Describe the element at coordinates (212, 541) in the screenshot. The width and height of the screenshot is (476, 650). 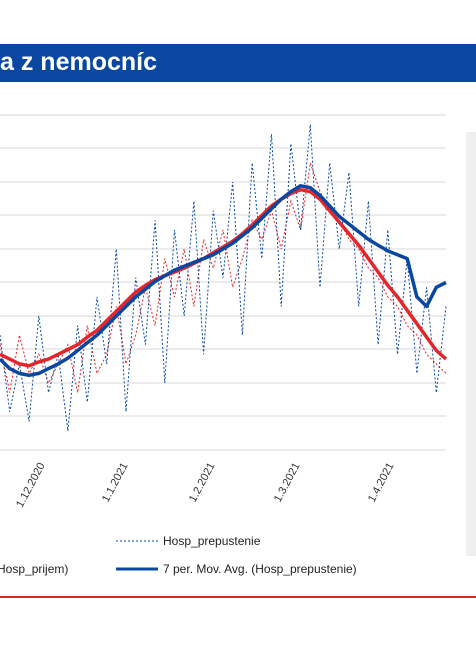
I see `legend-label: Hosp_prepustenie` at that location.